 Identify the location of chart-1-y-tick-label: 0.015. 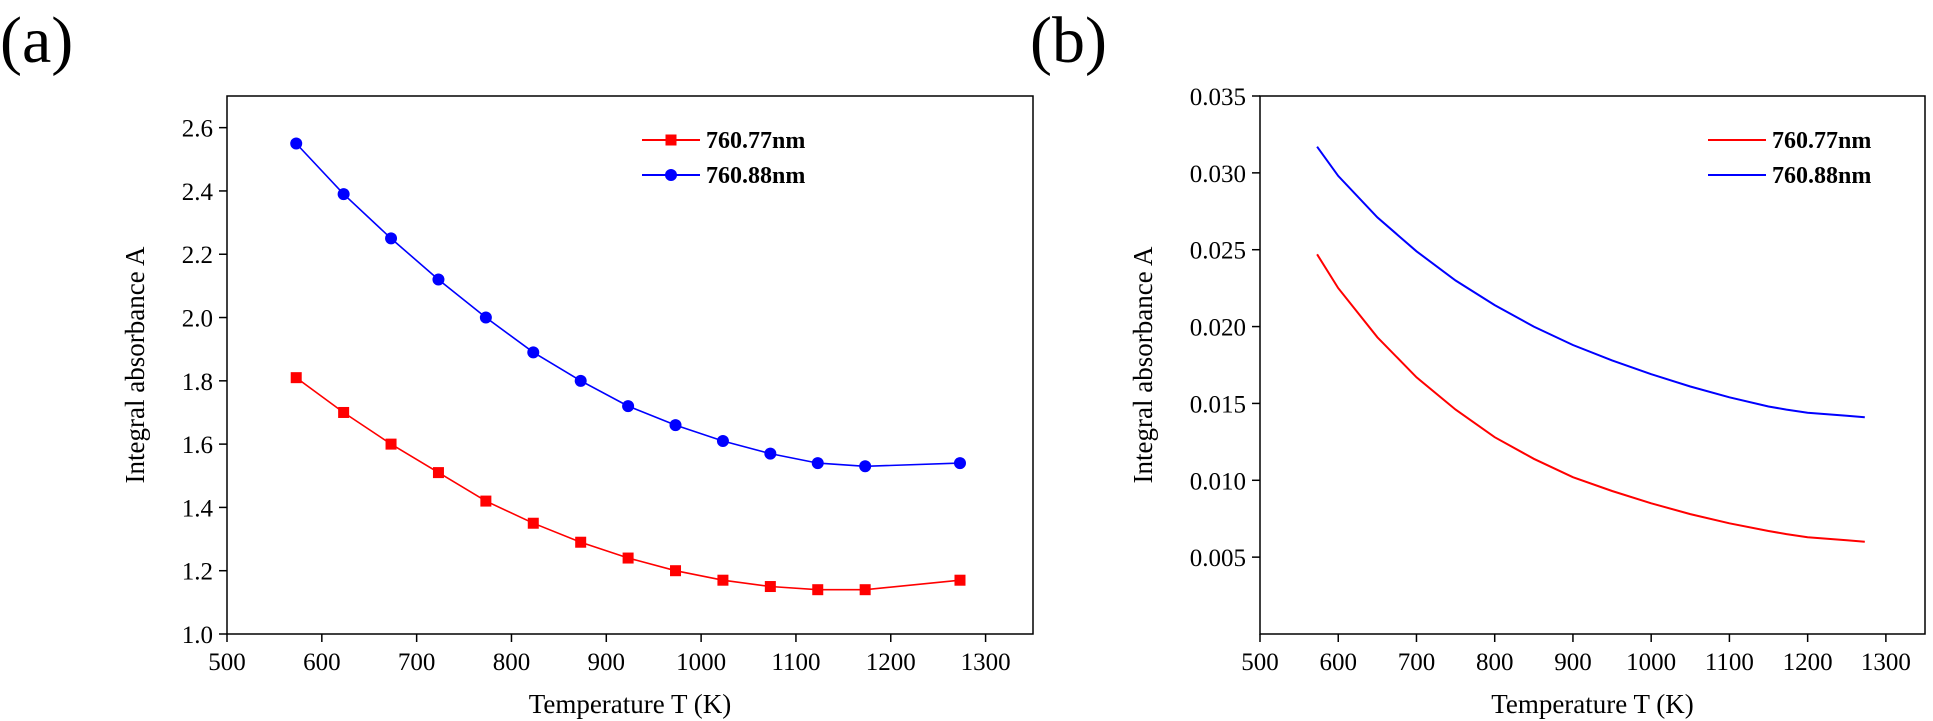
(1218, 404).